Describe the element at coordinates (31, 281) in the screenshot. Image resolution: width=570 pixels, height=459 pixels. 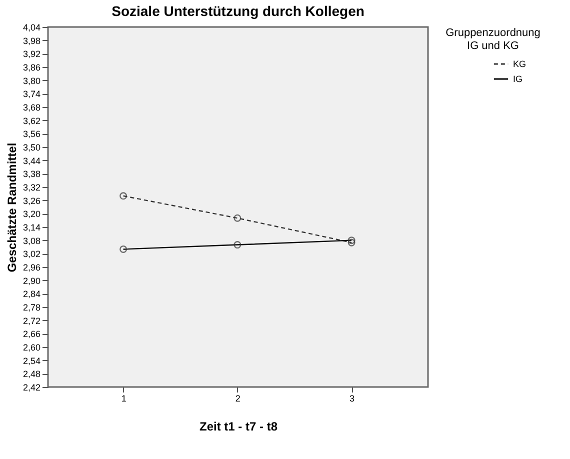
I see `y-tick-label: 2,90` at that location.